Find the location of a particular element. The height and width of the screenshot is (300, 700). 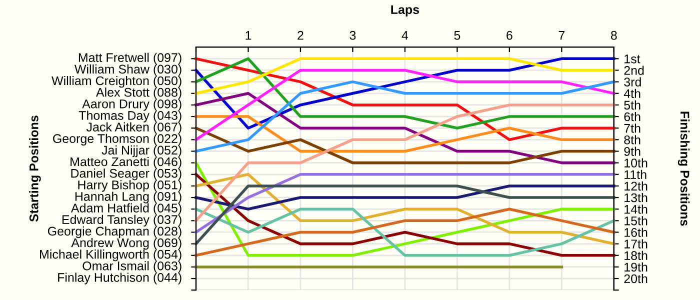

text: Daniel Seager (053) is located at coordinates (126, 174).